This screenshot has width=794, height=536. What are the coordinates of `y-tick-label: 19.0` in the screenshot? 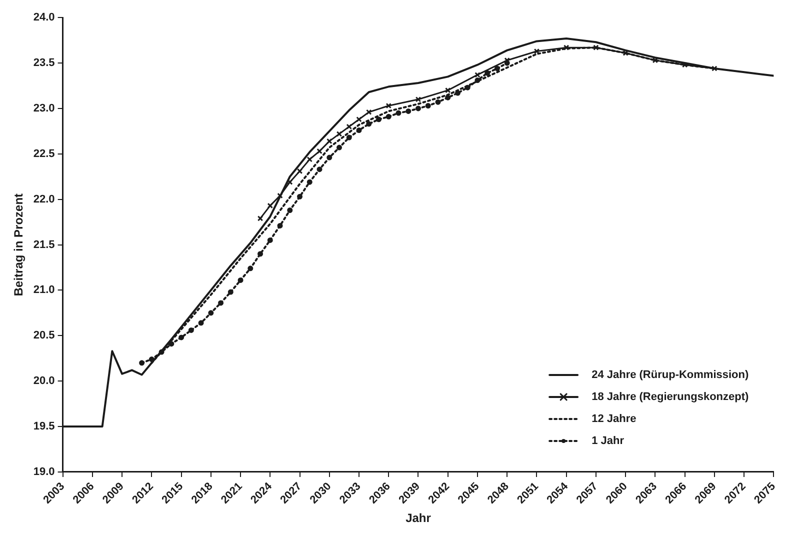 It's located at (44, 472).